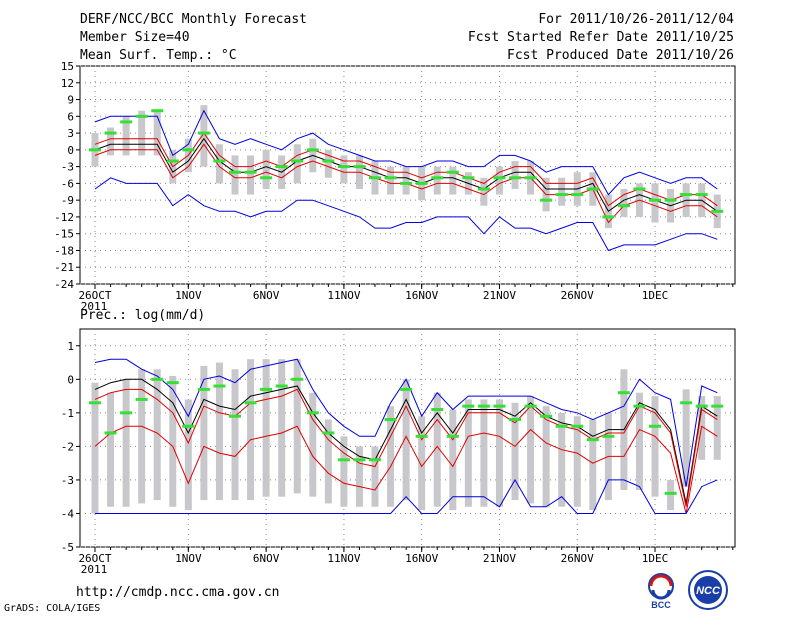 The image size is (800, 618). I want to click on series-line-max, so click(406, 152).